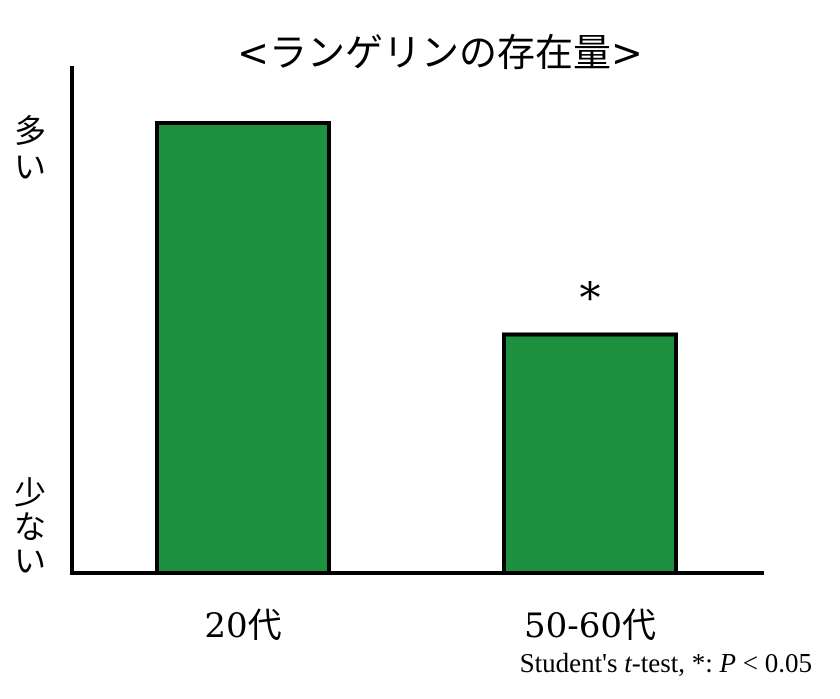 The height and width of the screenshot is (699, 840). What do you see at coordinates (30, 493) in the screenshot?
I see `ylabel-low-char-1: 少` at bounding box center [30, 493].